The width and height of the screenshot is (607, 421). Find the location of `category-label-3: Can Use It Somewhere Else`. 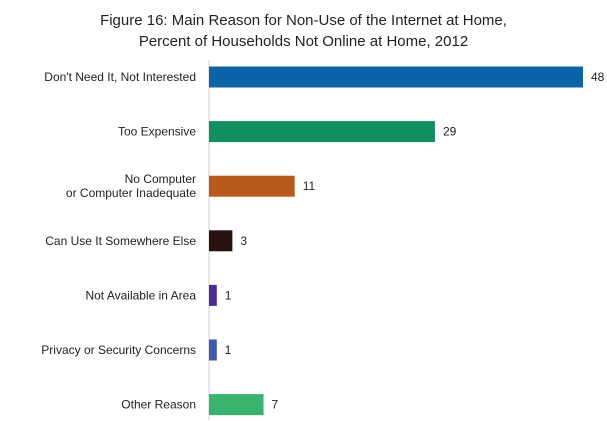

category-label-3: Can Use It Somewhere Else is located at coordinates (120, 241).